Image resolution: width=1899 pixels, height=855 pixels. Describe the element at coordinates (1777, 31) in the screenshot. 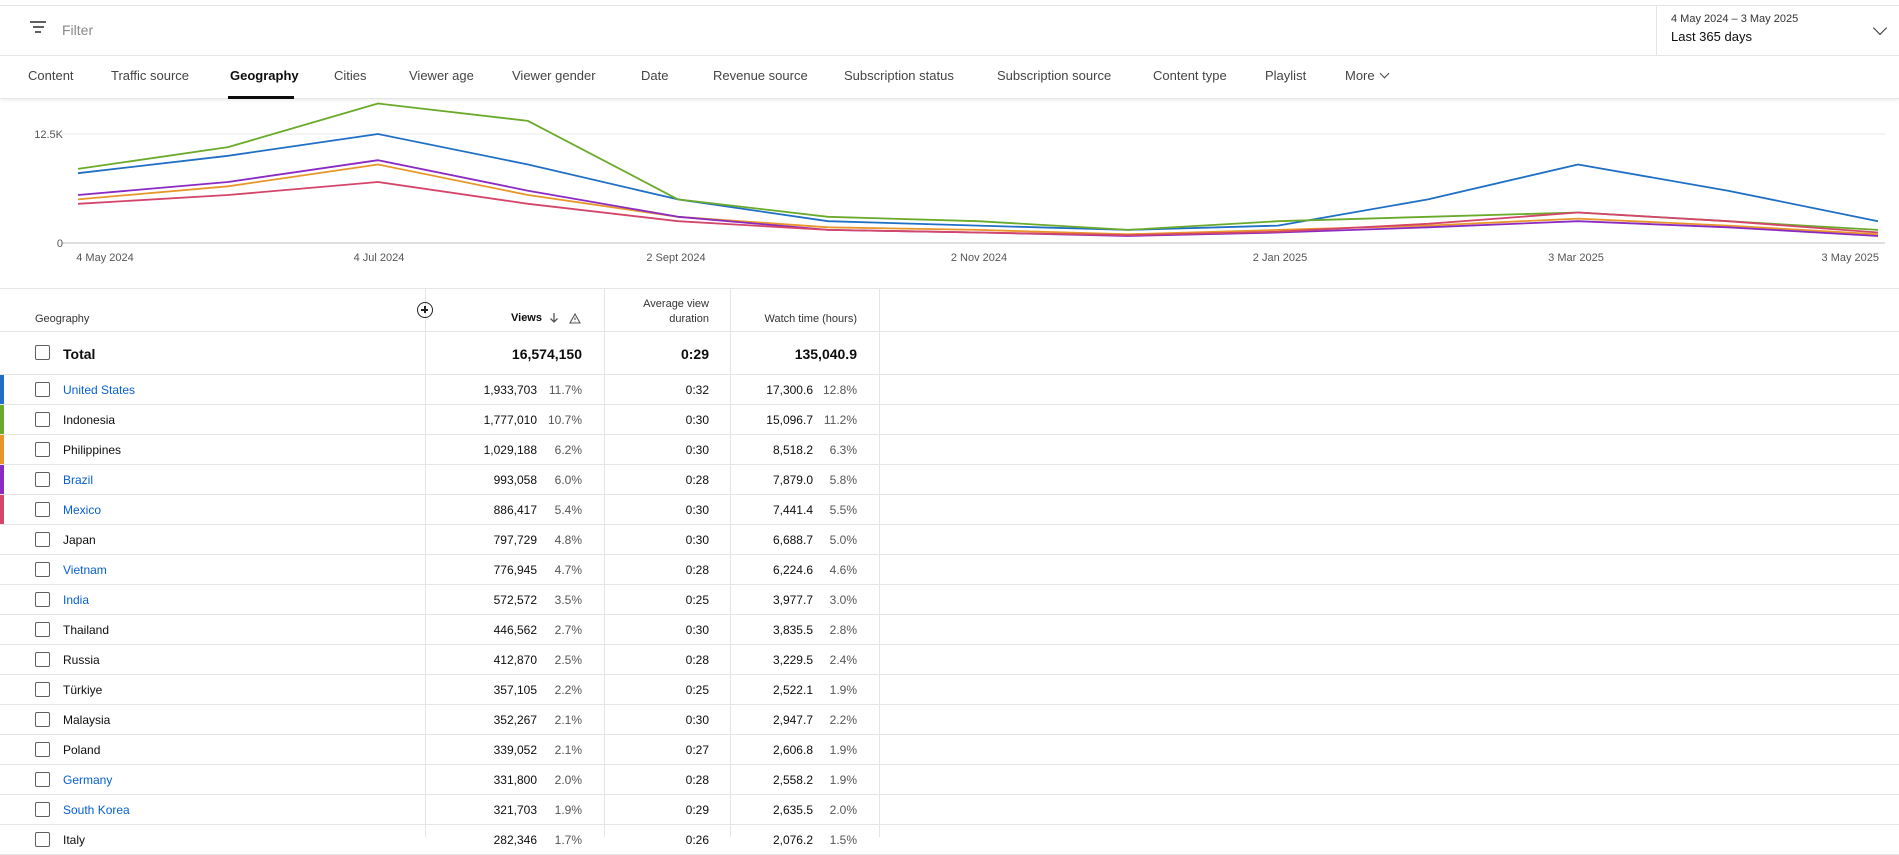

I see `date-range-picker: 4 May 2024 – 3 May 2025 Last 365 days` at that location.